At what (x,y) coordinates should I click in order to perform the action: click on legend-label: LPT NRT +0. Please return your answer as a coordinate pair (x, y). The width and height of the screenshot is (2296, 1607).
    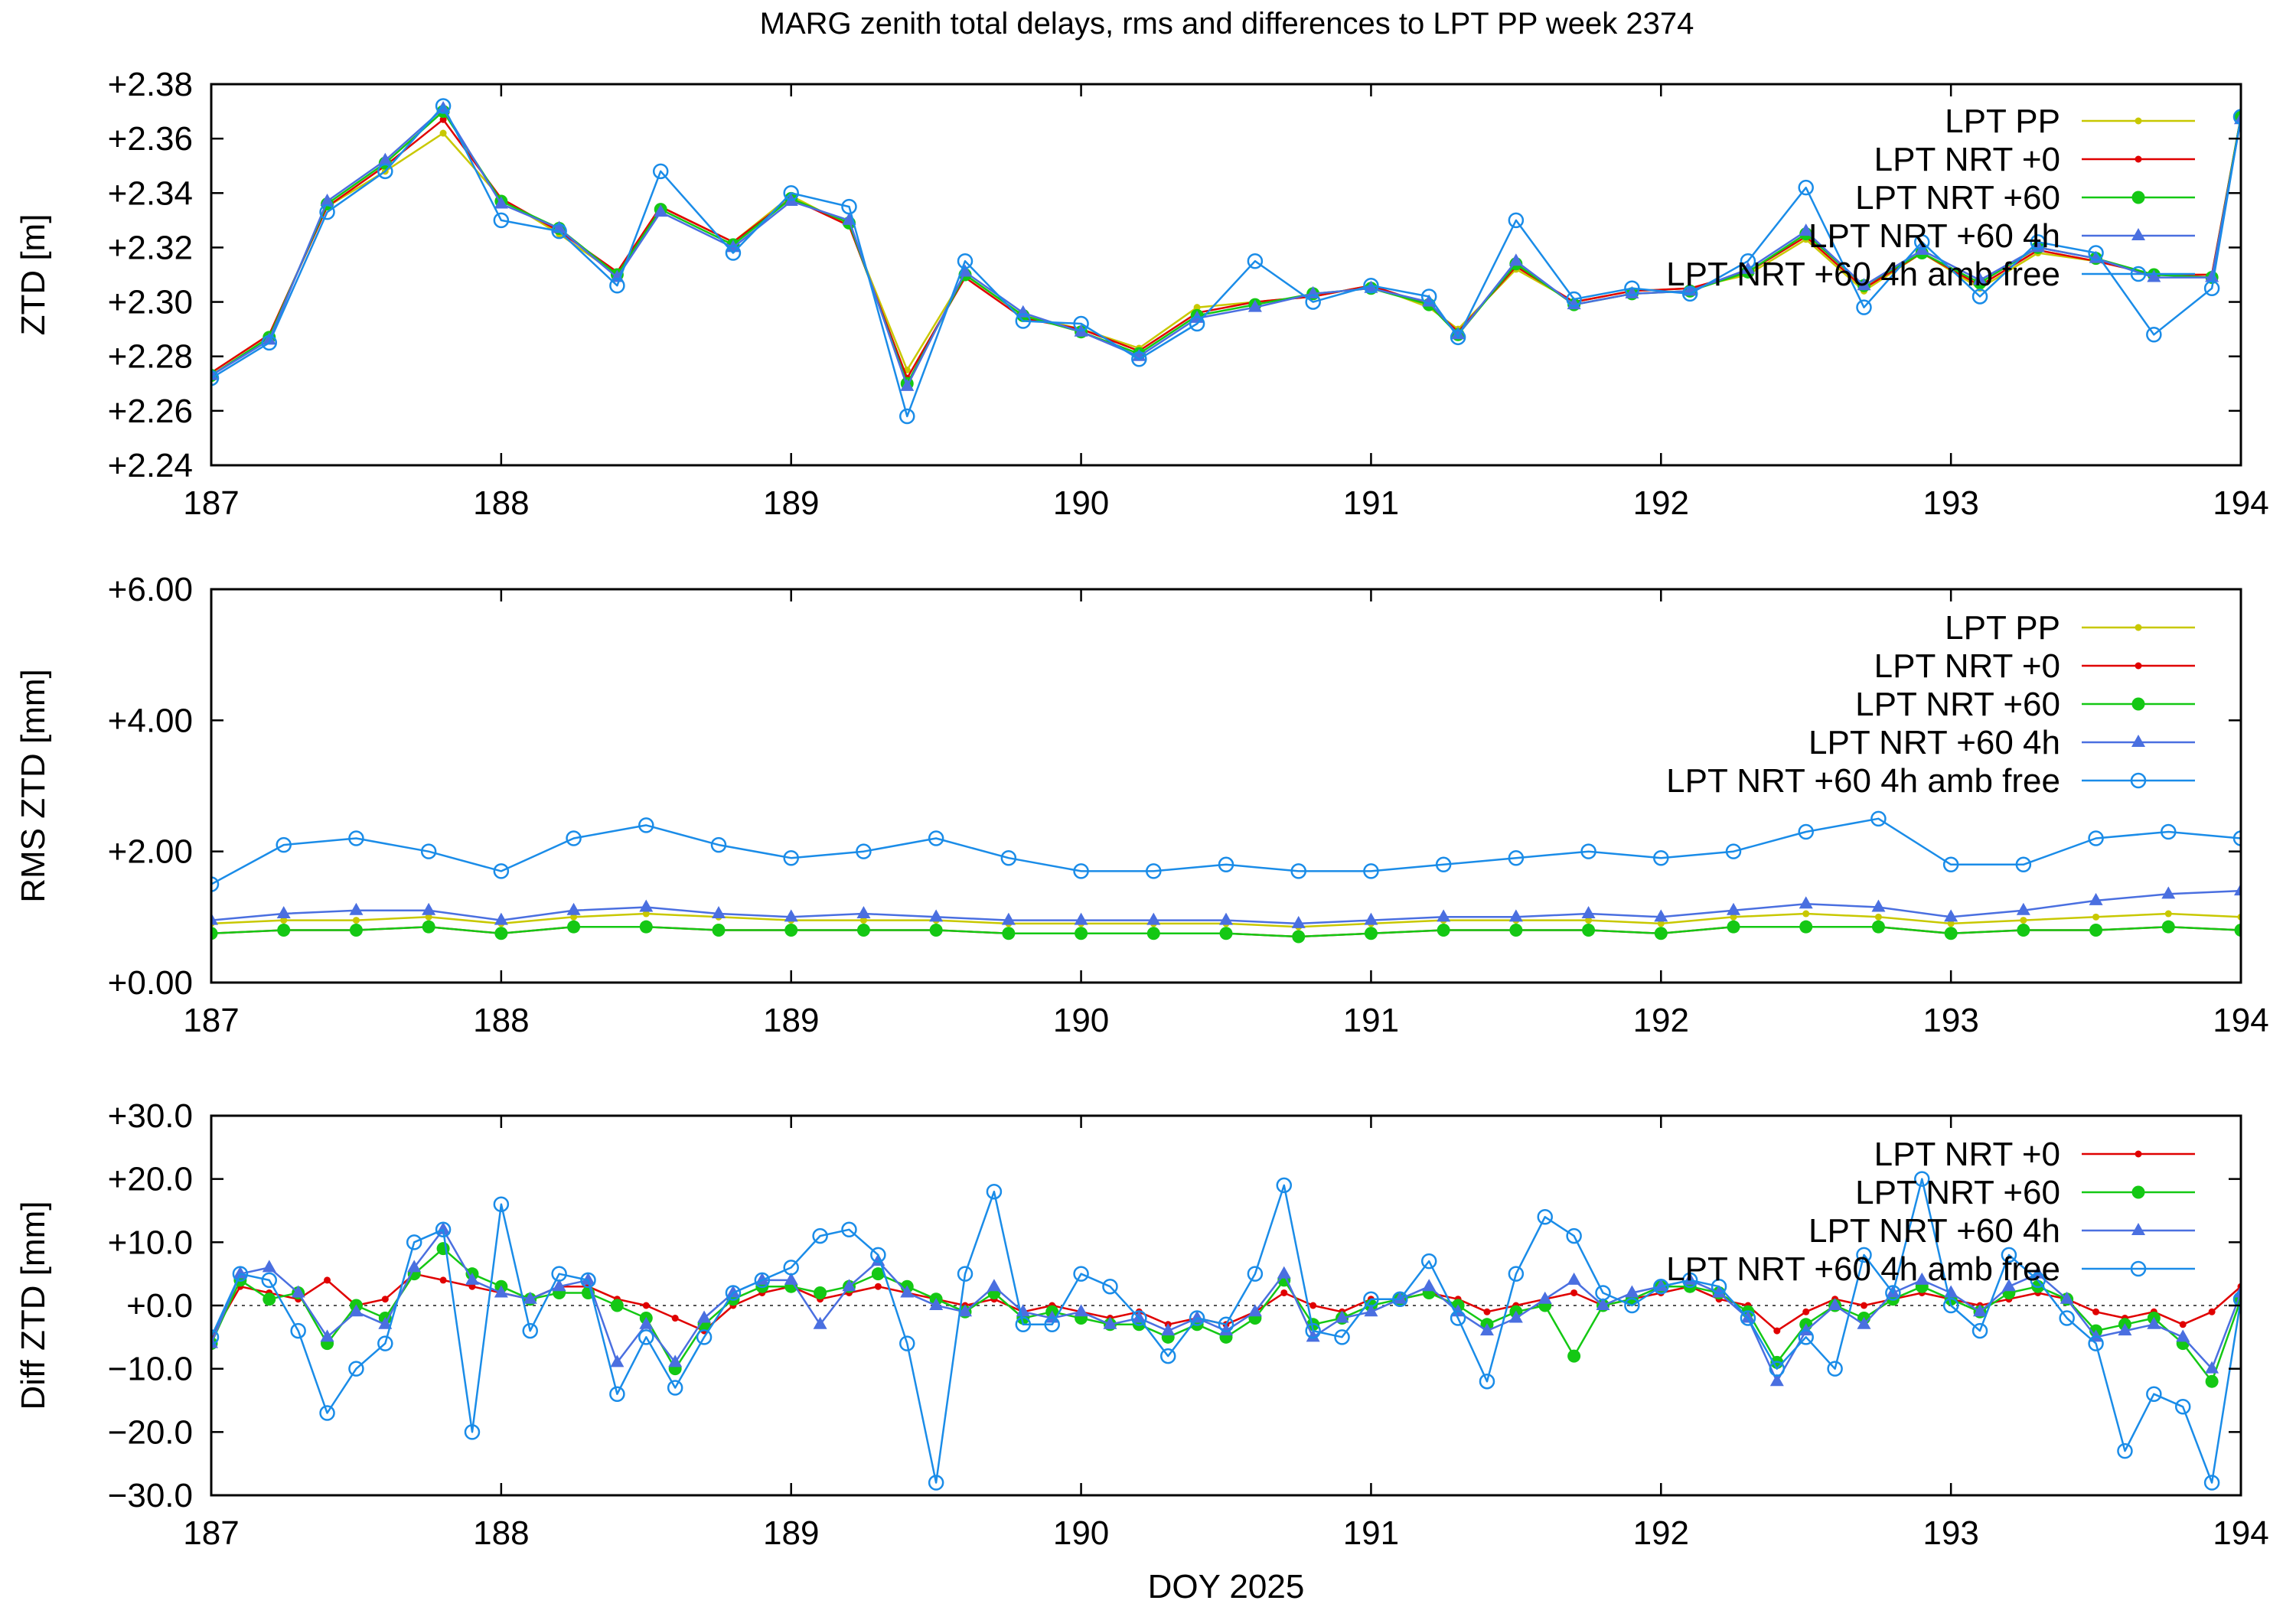
    Looking at the image, I should click on (1967, 666).